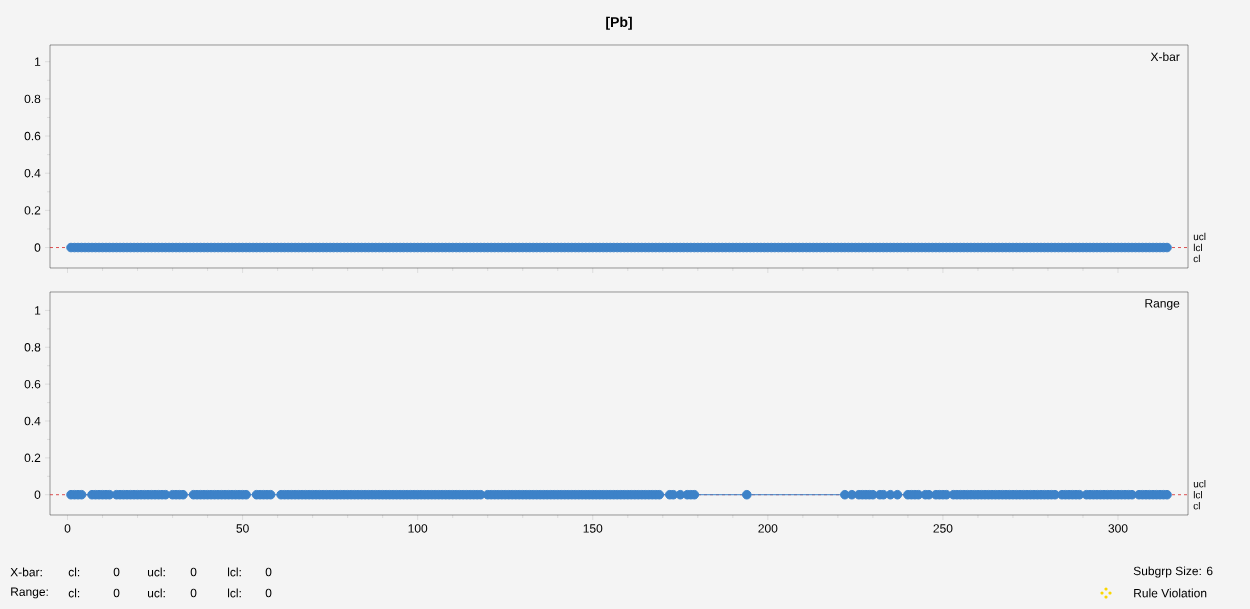 The width and height of the screenshot is (1250, 609). What do you see at coordinates (1173, 572) in the screenshot?
I see `text: Subgrp Size: 6` at bounding box center [1173, 572].